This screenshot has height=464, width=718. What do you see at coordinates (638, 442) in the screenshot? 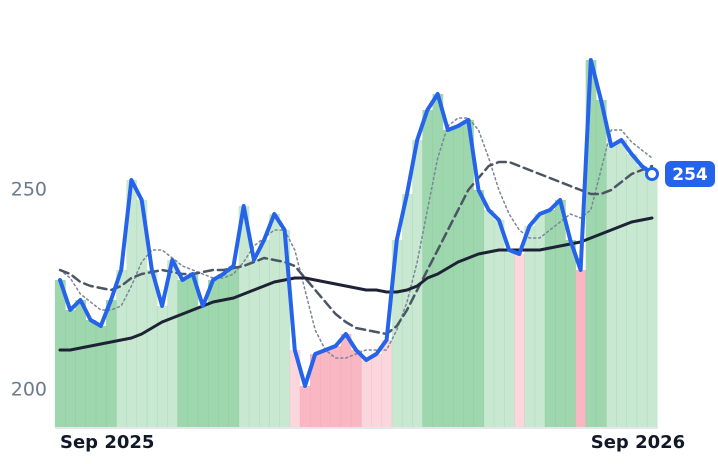
I see `x-tick-label: Sep 2026` at bounding box center [638, 442].